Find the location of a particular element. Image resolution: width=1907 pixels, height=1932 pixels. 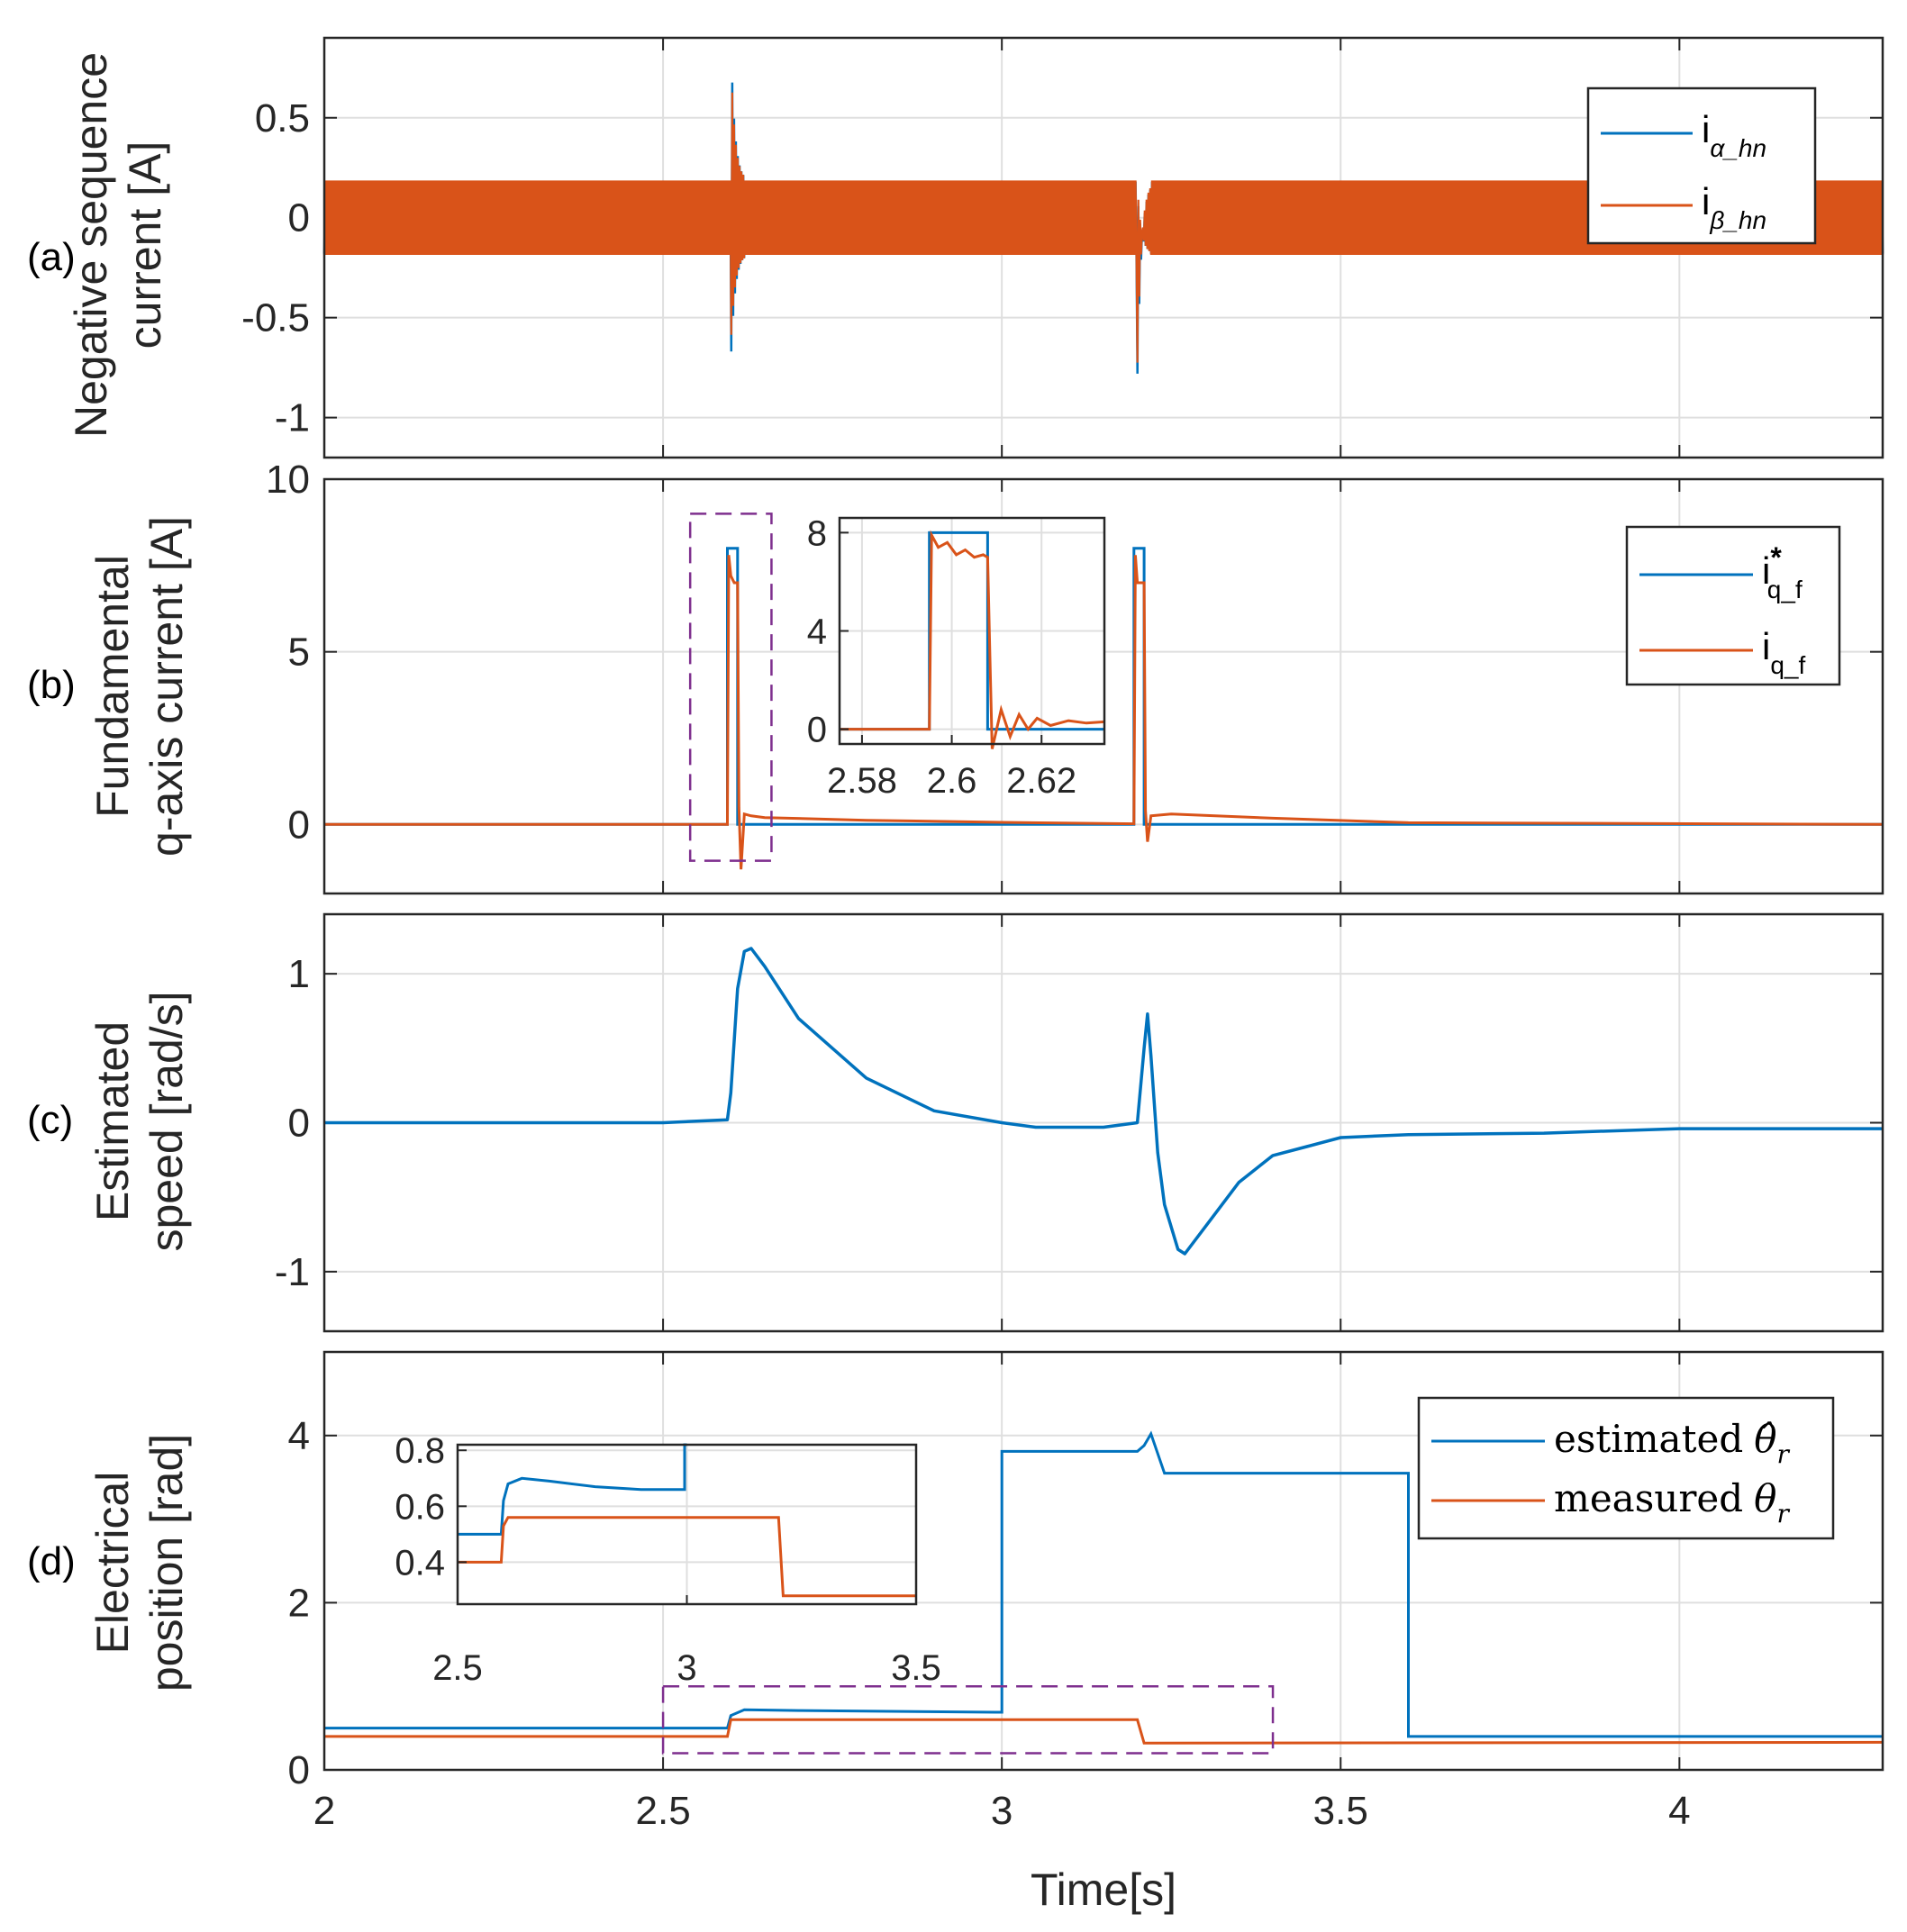

panel-label: (c) is located at coordinates (50, 1120).